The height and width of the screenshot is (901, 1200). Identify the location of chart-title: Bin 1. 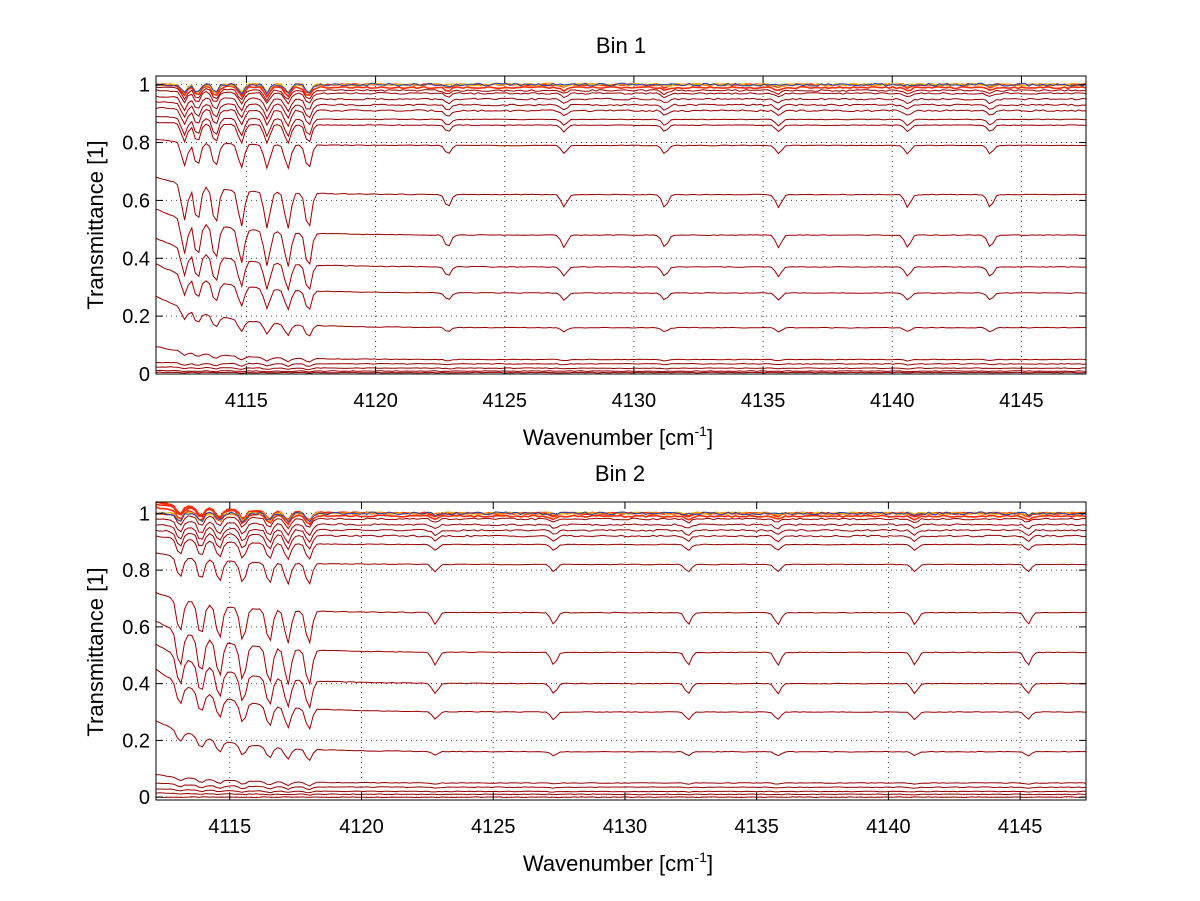
(621, 45).